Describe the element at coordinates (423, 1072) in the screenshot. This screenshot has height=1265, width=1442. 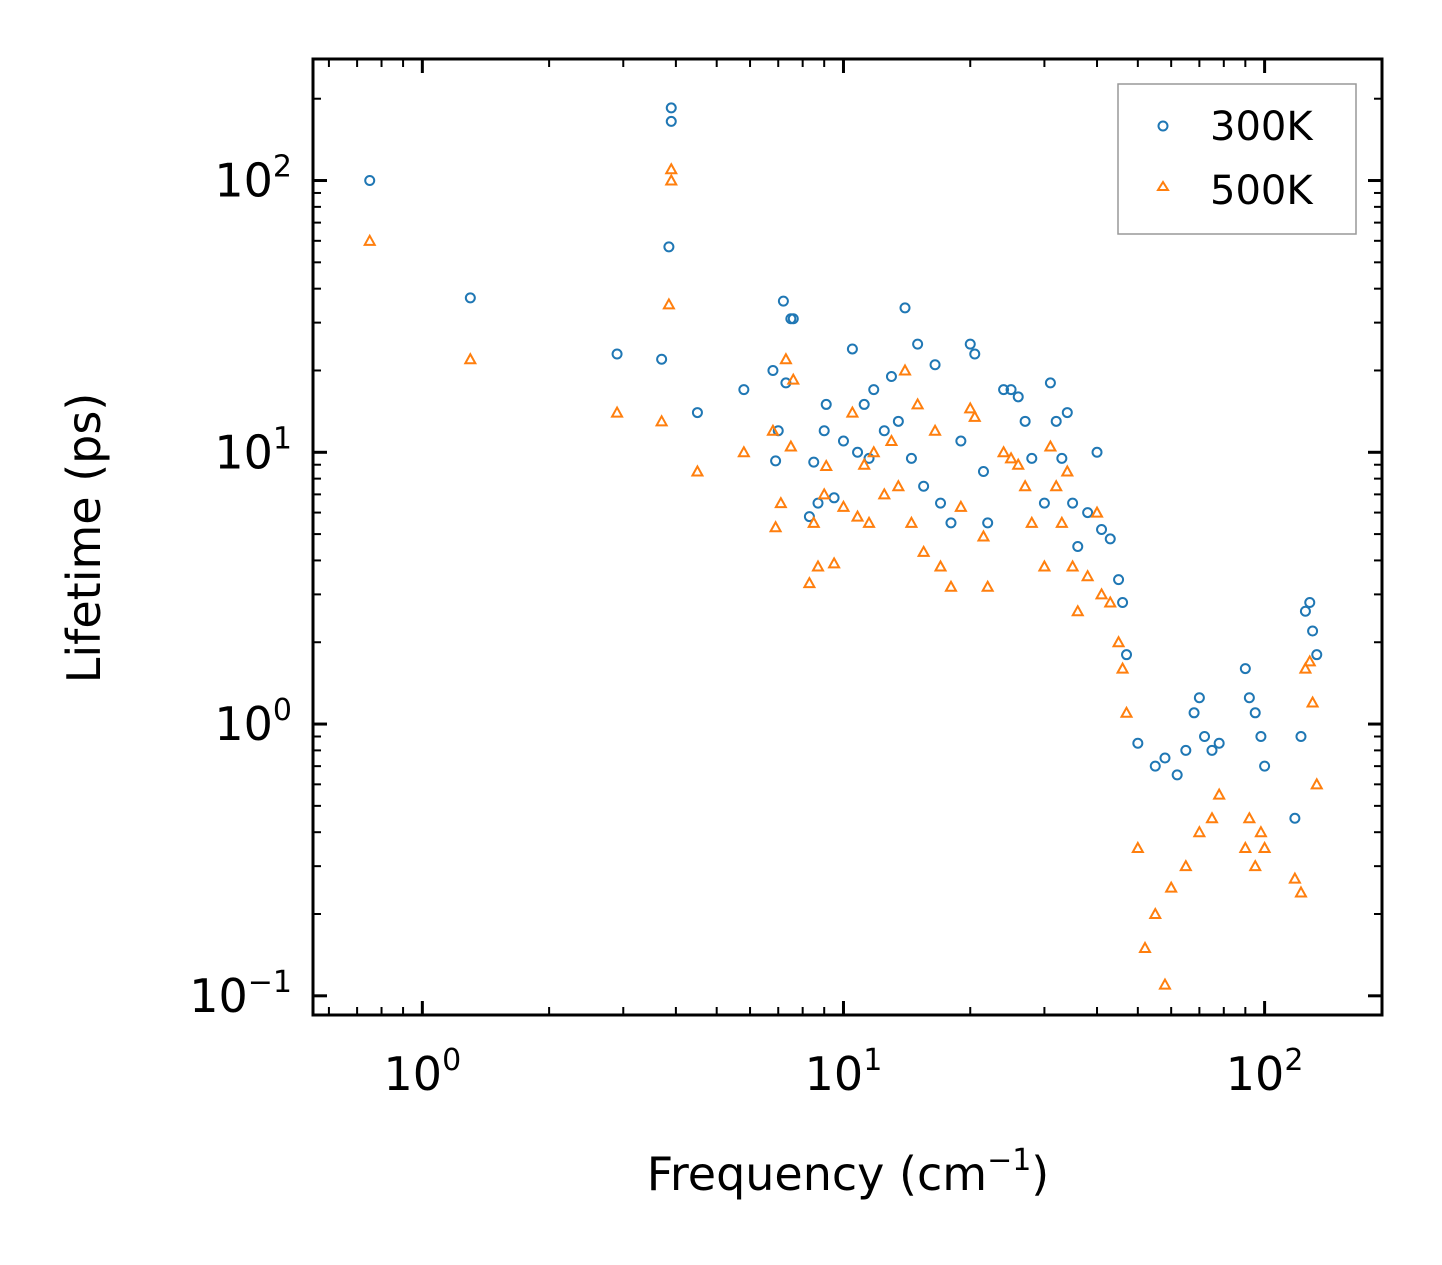
I see `x-tick-label: 100` at that location.